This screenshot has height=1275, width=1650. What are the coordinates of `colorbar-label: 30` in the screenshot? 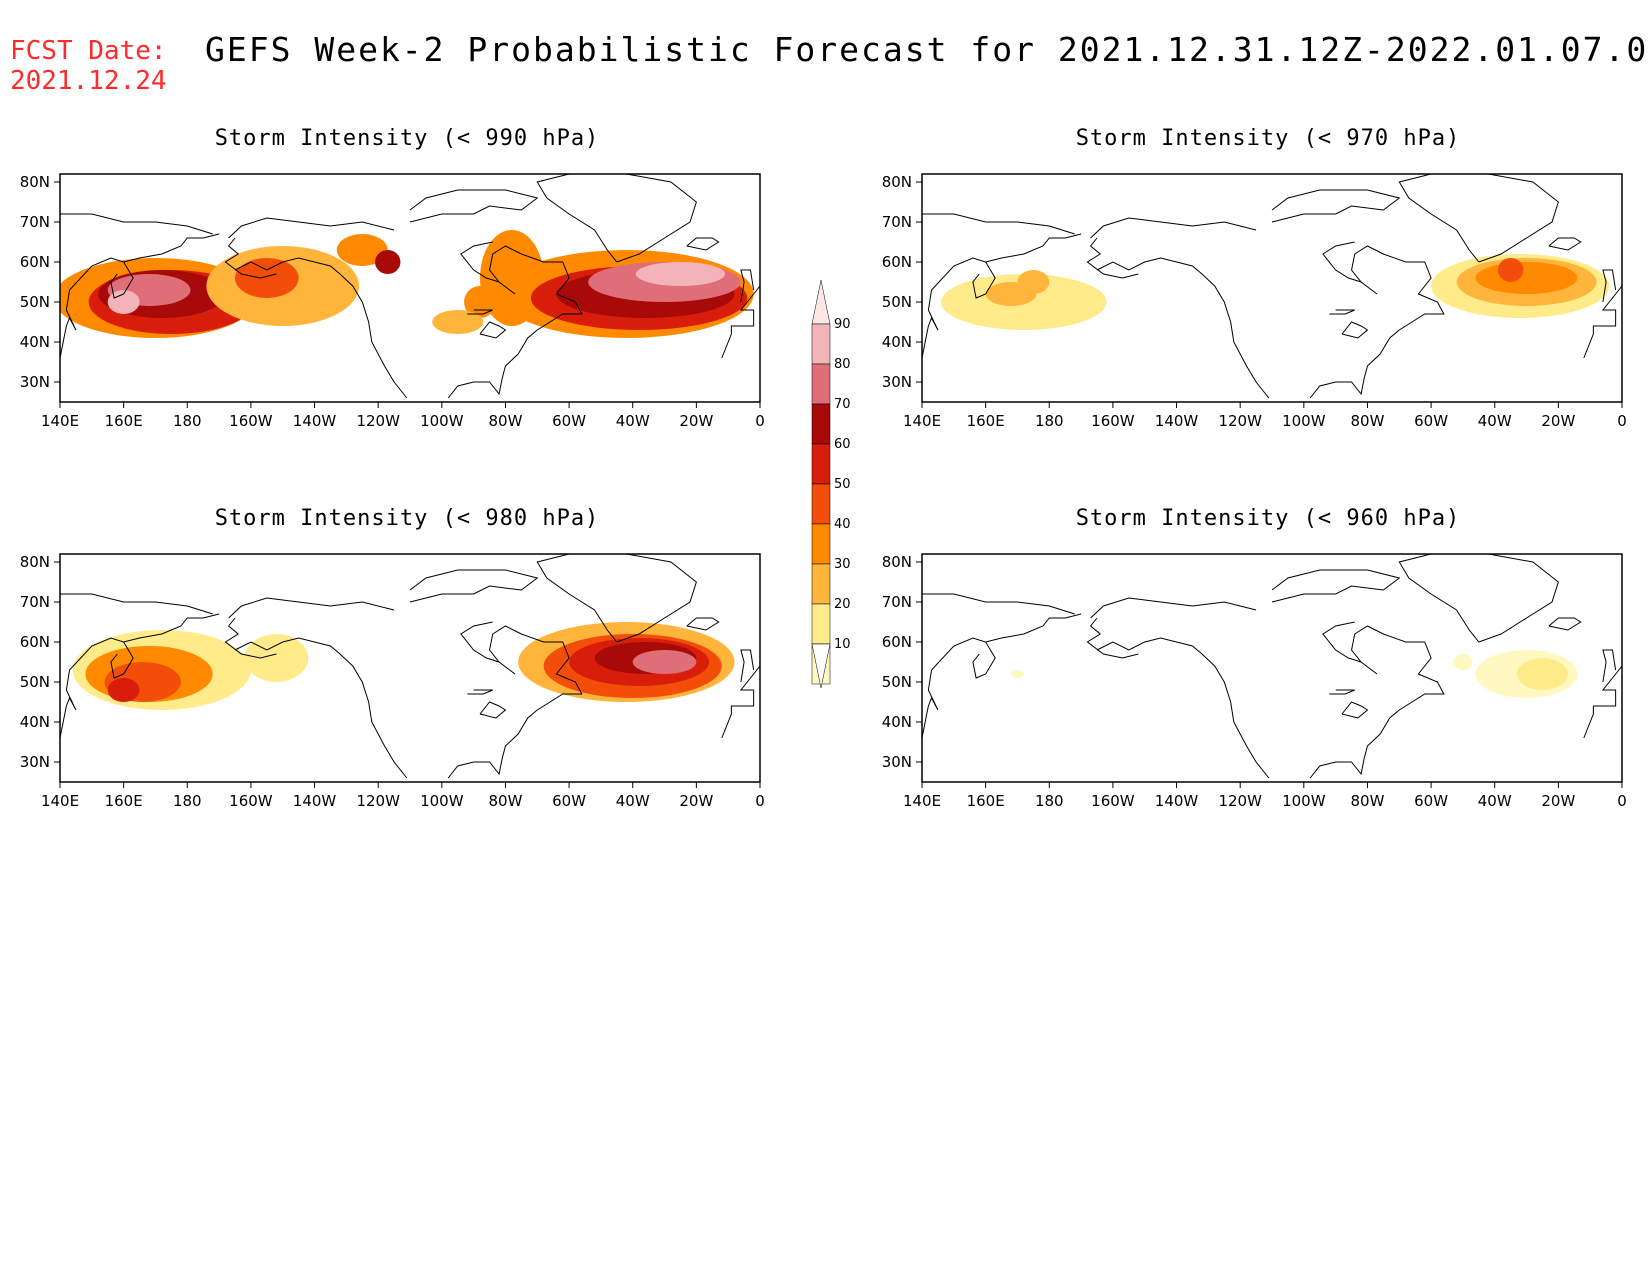 It's located at (842, 564).